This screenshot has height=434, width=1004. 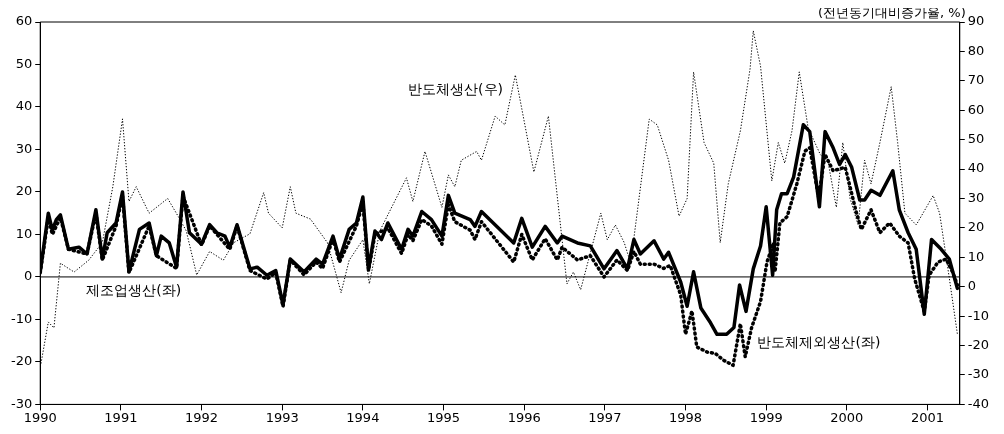 I want to click on y2-tick-label: 90, so click(x=976, y=21).